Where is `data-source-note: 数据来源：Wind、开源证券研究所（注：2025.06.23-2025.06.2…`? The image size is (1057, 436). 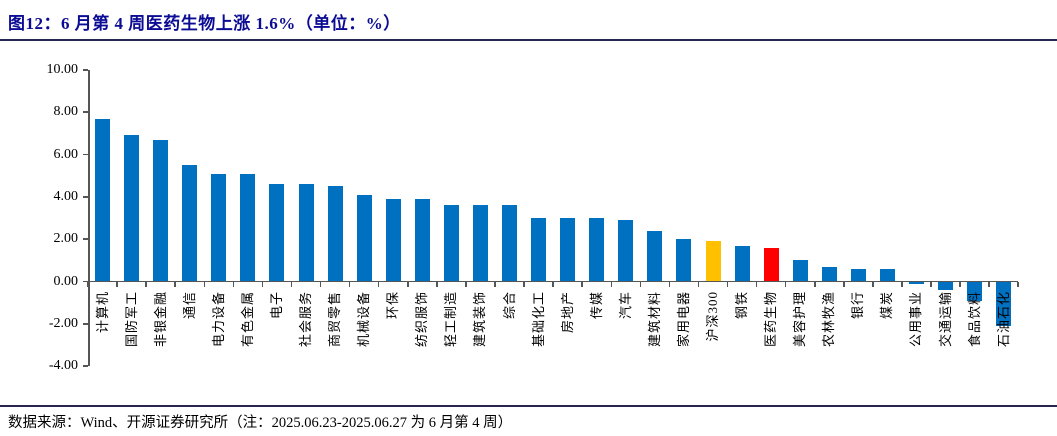
data-source-note: 数据来源：Wind、开源证券研究所（注：2025.06.23-2025.06.2… is located at coordinates (260, 423).